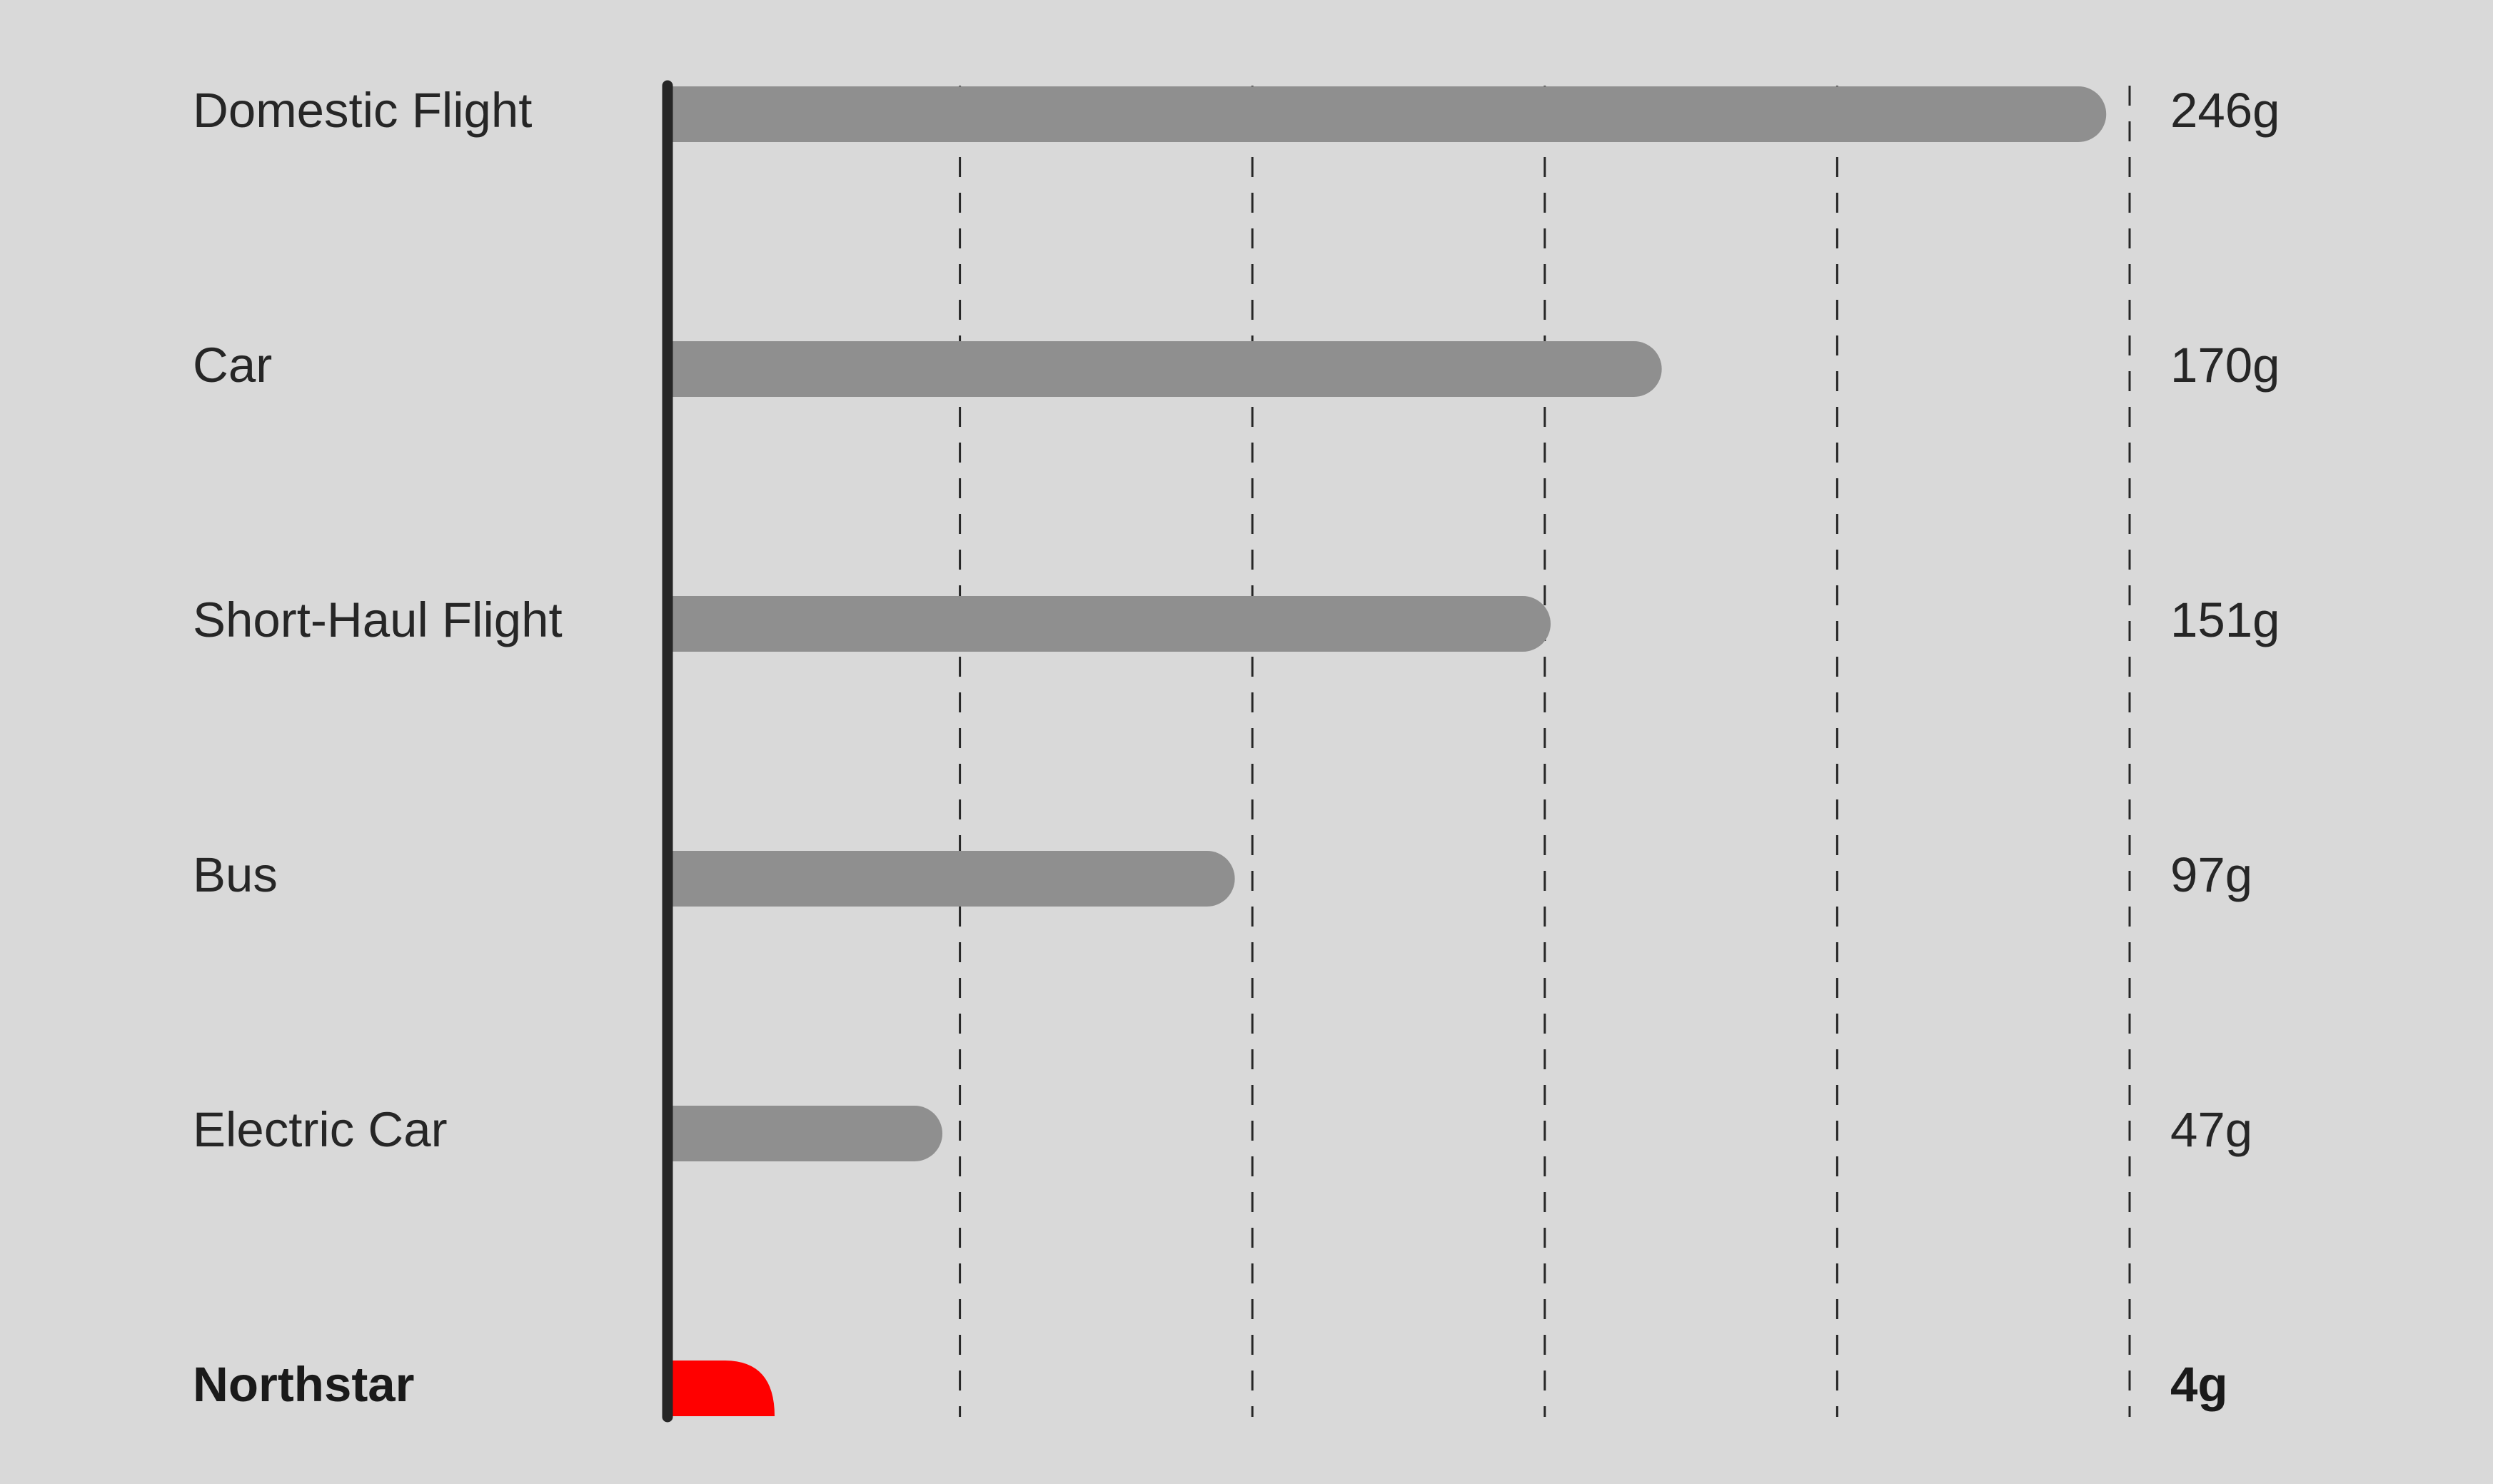  Describe the element at coordinates (721, 1388) in the screenshot. I see `bar-northstar` at that location.